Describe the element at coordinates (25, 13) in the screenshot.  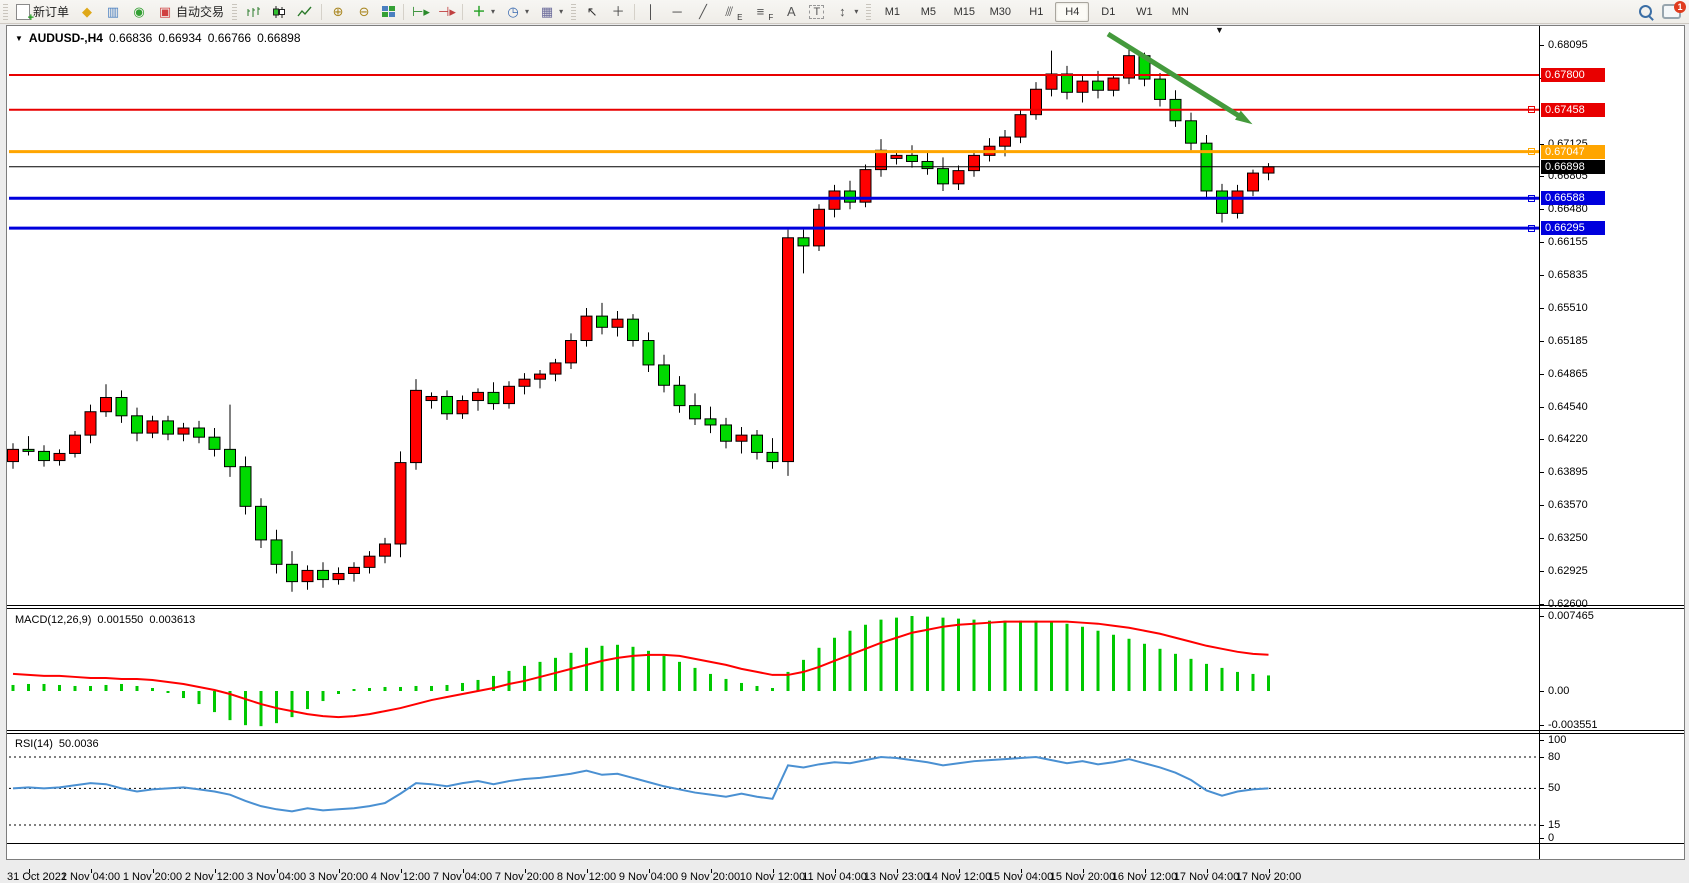
I see `new-order-icon: +` at that location.